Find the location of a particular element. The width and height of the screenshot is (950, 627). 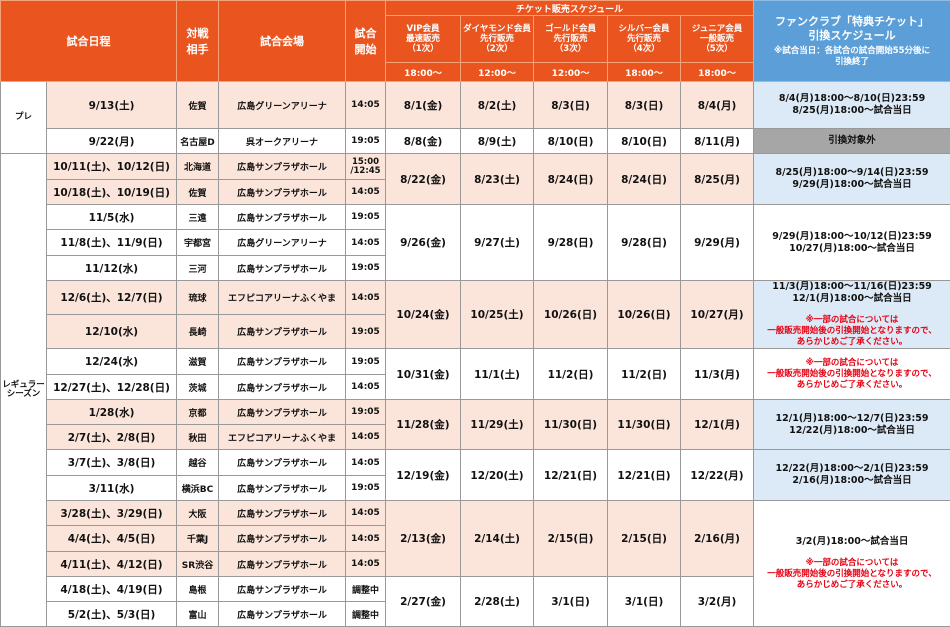

match-date: 12/10(水) is located at coordinates (112, 332).